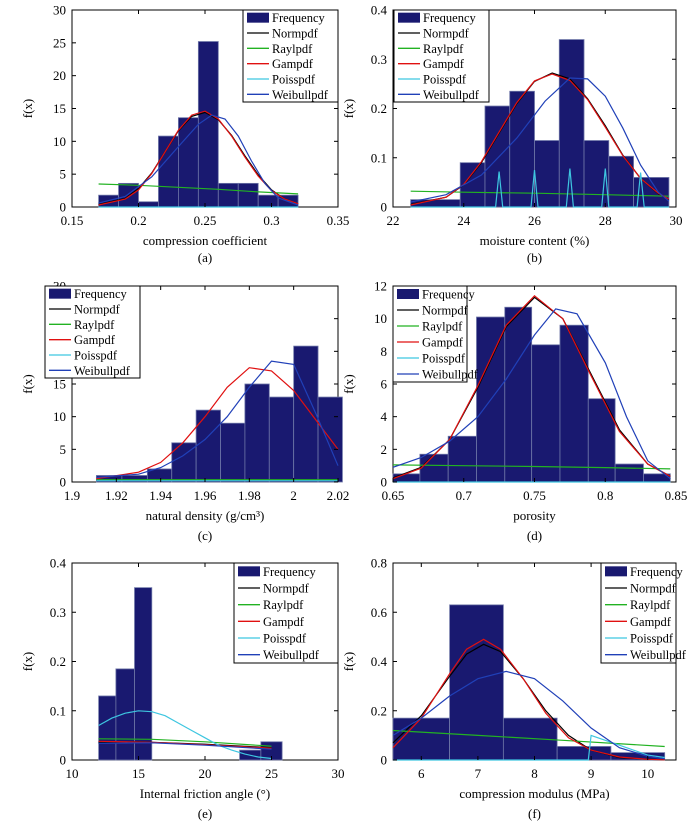 Image resolution: width=690 pixels, height=826 pixels. I want to click on y-tick-label: 0.2, so click(379, 108).